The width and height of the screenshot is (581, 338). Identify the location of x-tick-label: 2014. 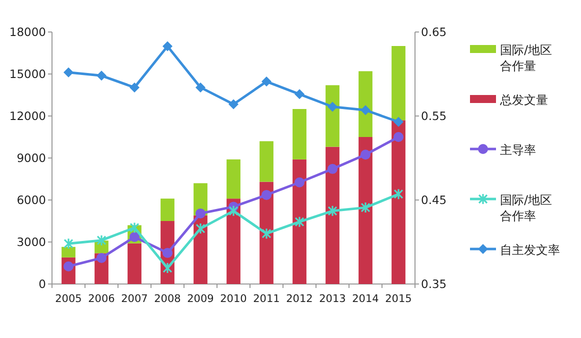
(366, 299).